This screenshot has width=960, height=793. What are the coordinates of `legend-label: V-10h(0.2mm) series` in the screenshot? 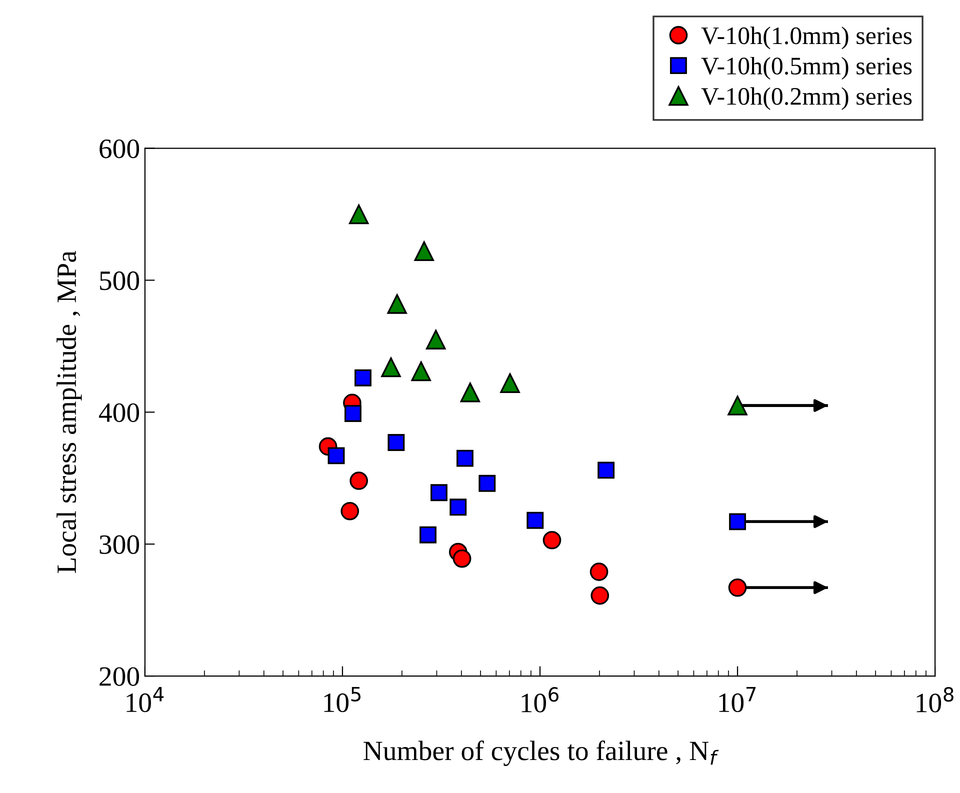 It's located at (806, 98).